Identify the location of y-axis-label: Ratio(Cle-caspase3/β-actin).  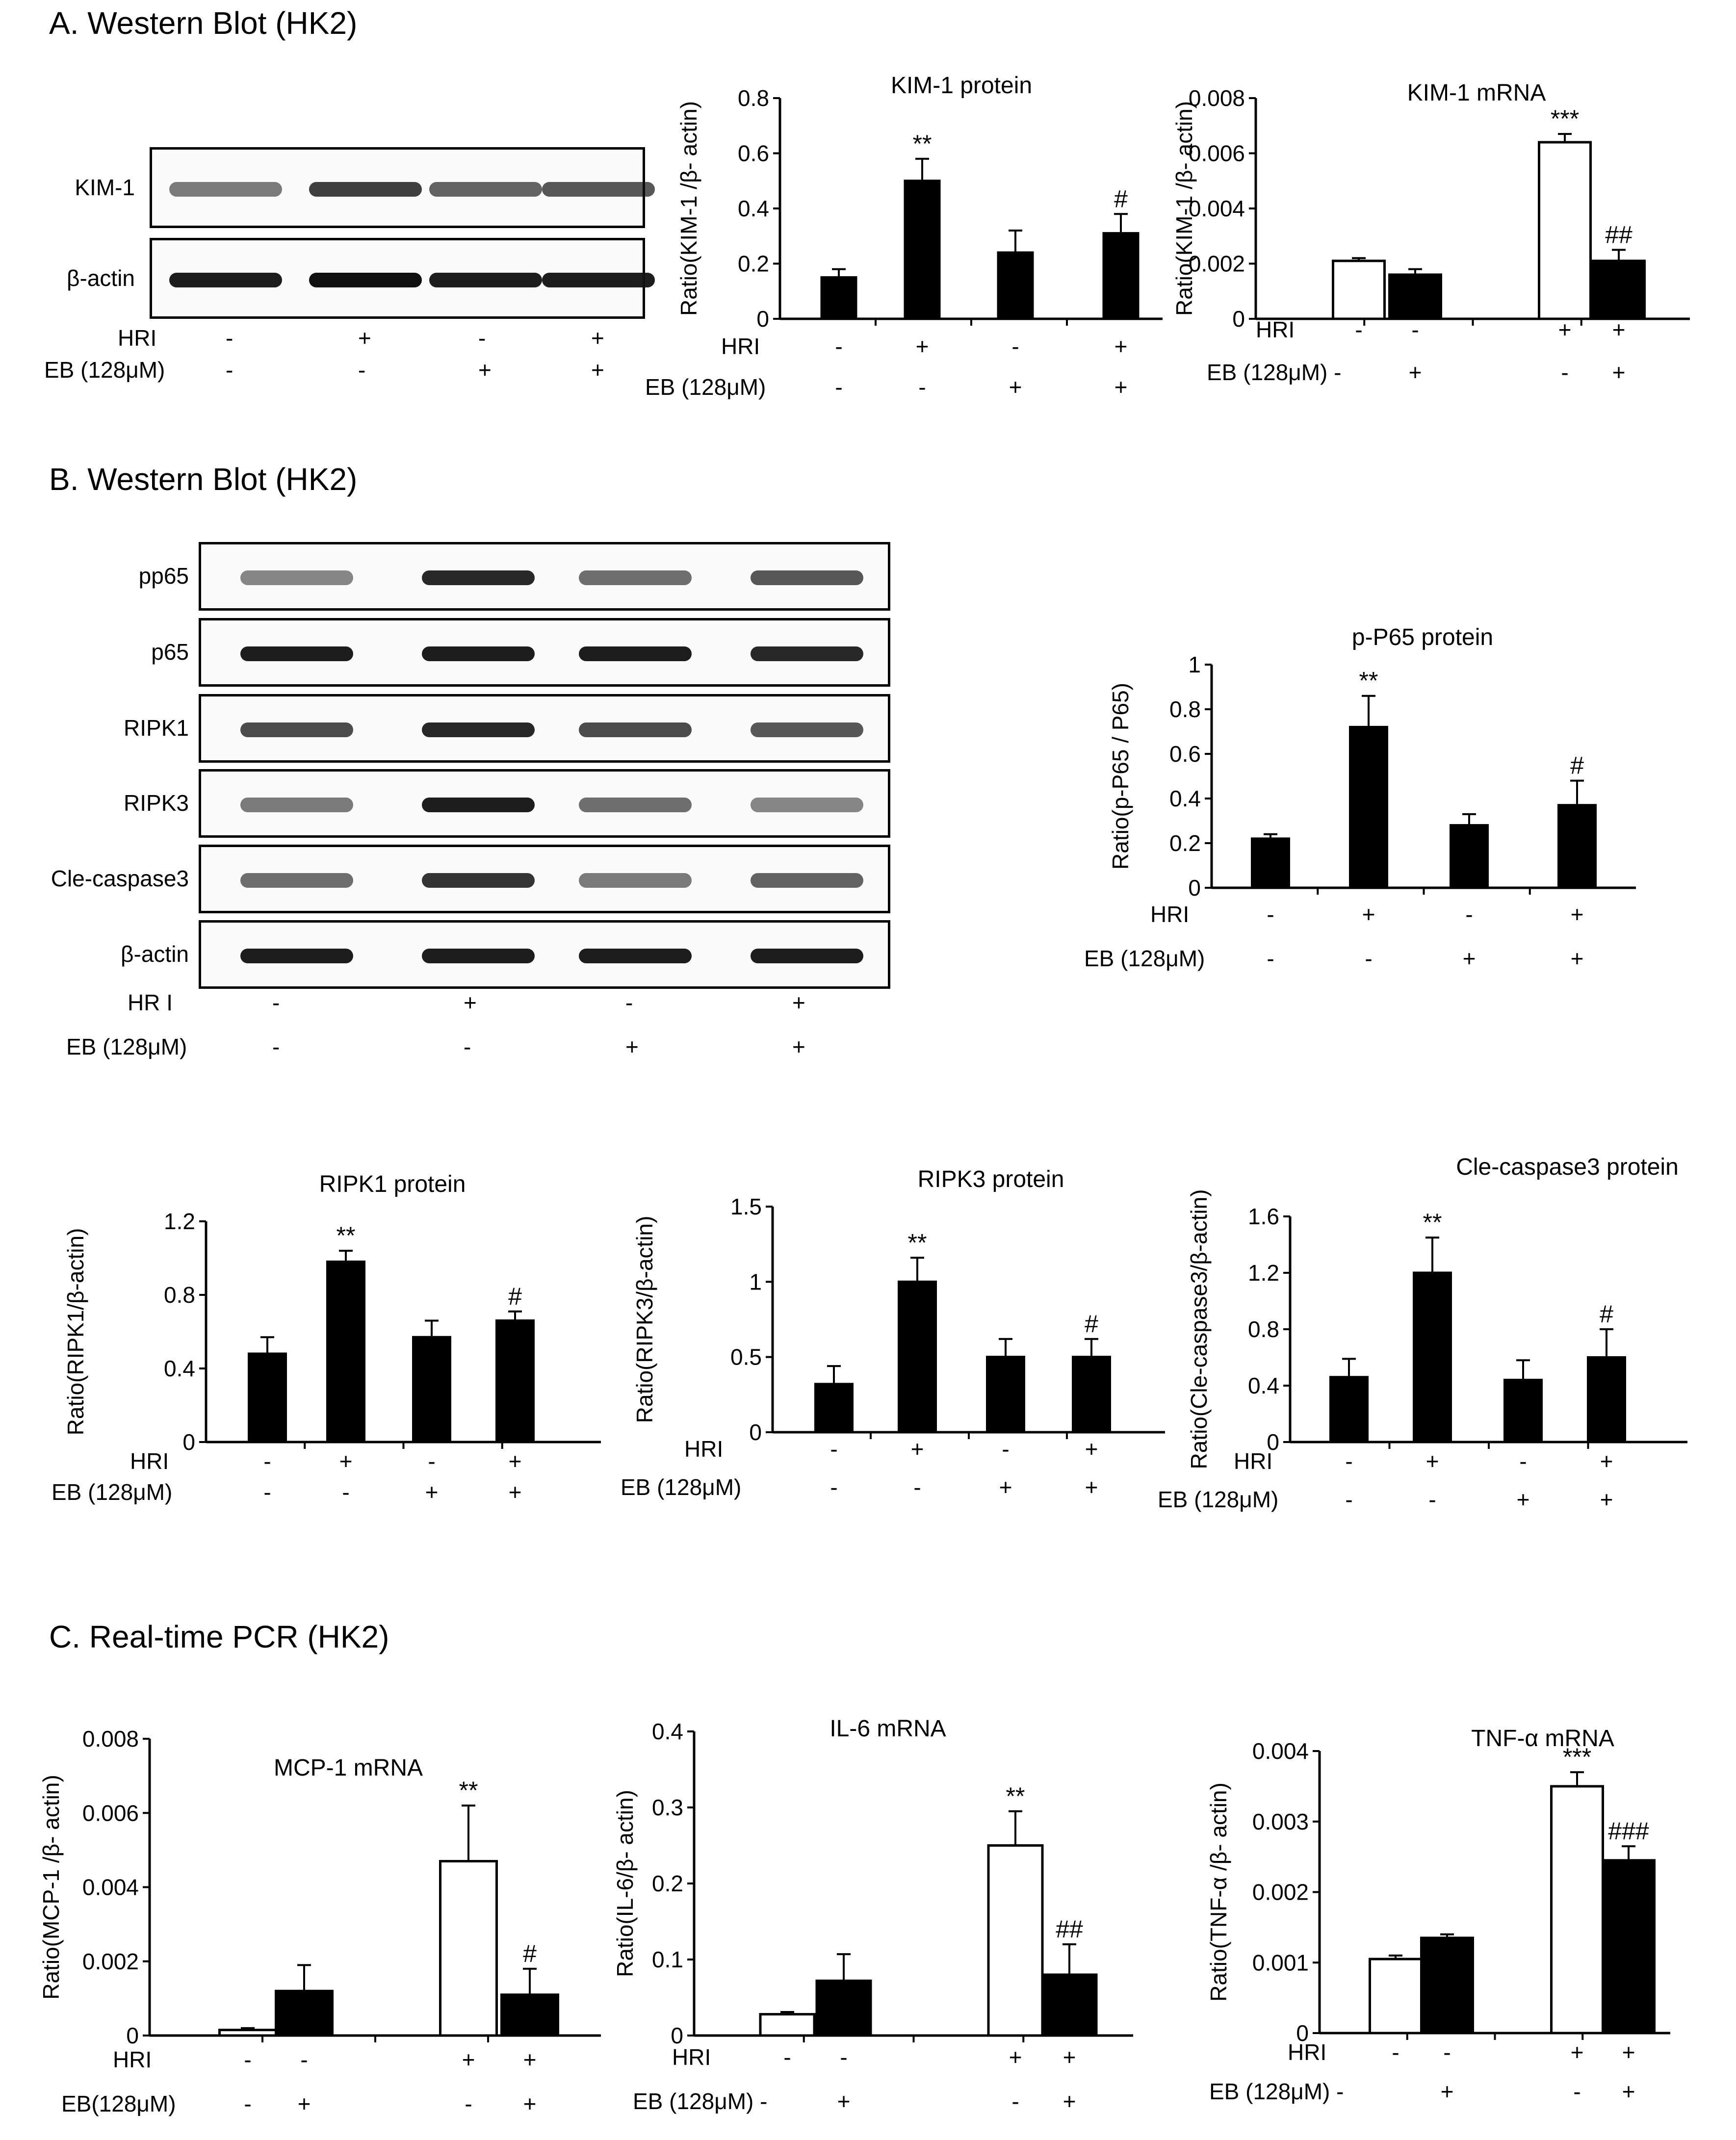
(1199, 1329).